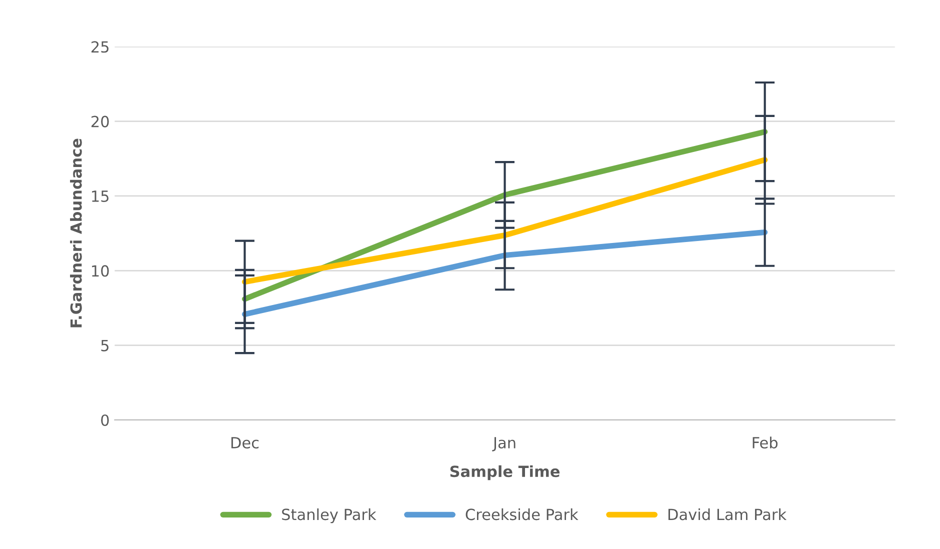 This screenshot has height=549, width=940. I want to click on y-tick-label: 20, so click(100, 122).